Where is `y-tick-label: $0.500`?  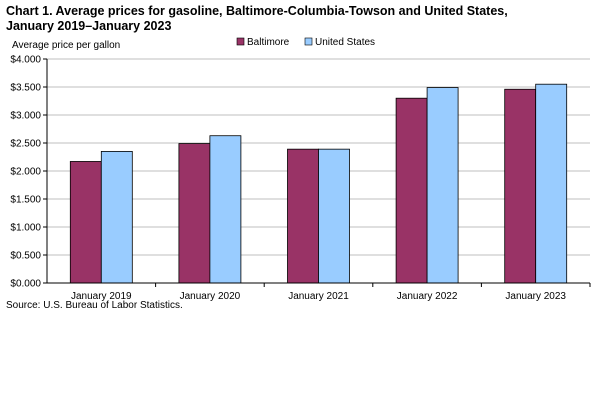
y-tick-label: $0.500 is located at coordinates (25, 256).